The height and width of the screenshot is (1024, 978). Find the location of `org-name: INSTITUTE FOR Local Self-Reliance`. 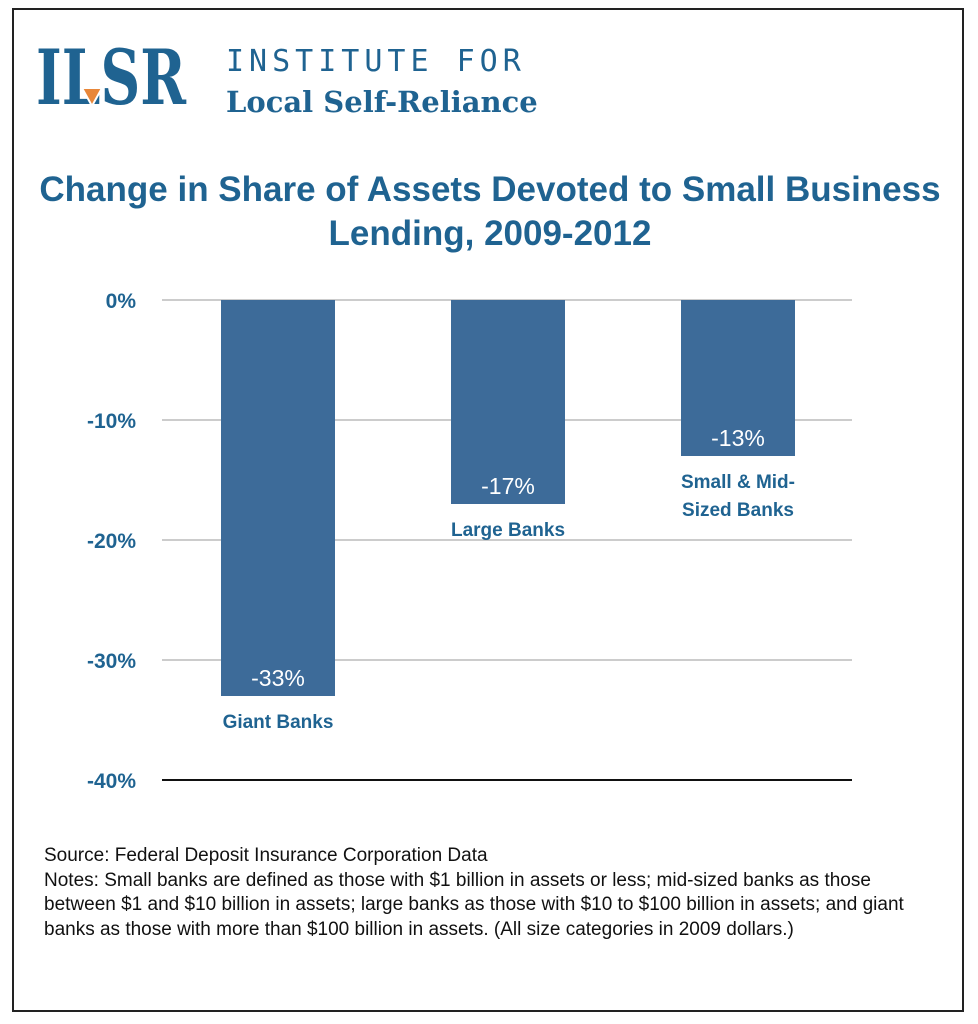

org-name: INSTITUTE FOR Local Self-Reliance is located at coordinates (382, 82).